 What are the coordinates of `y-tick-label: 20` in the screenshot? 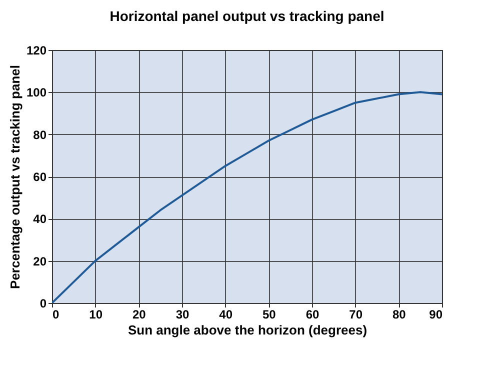 It's located at (40, 261).